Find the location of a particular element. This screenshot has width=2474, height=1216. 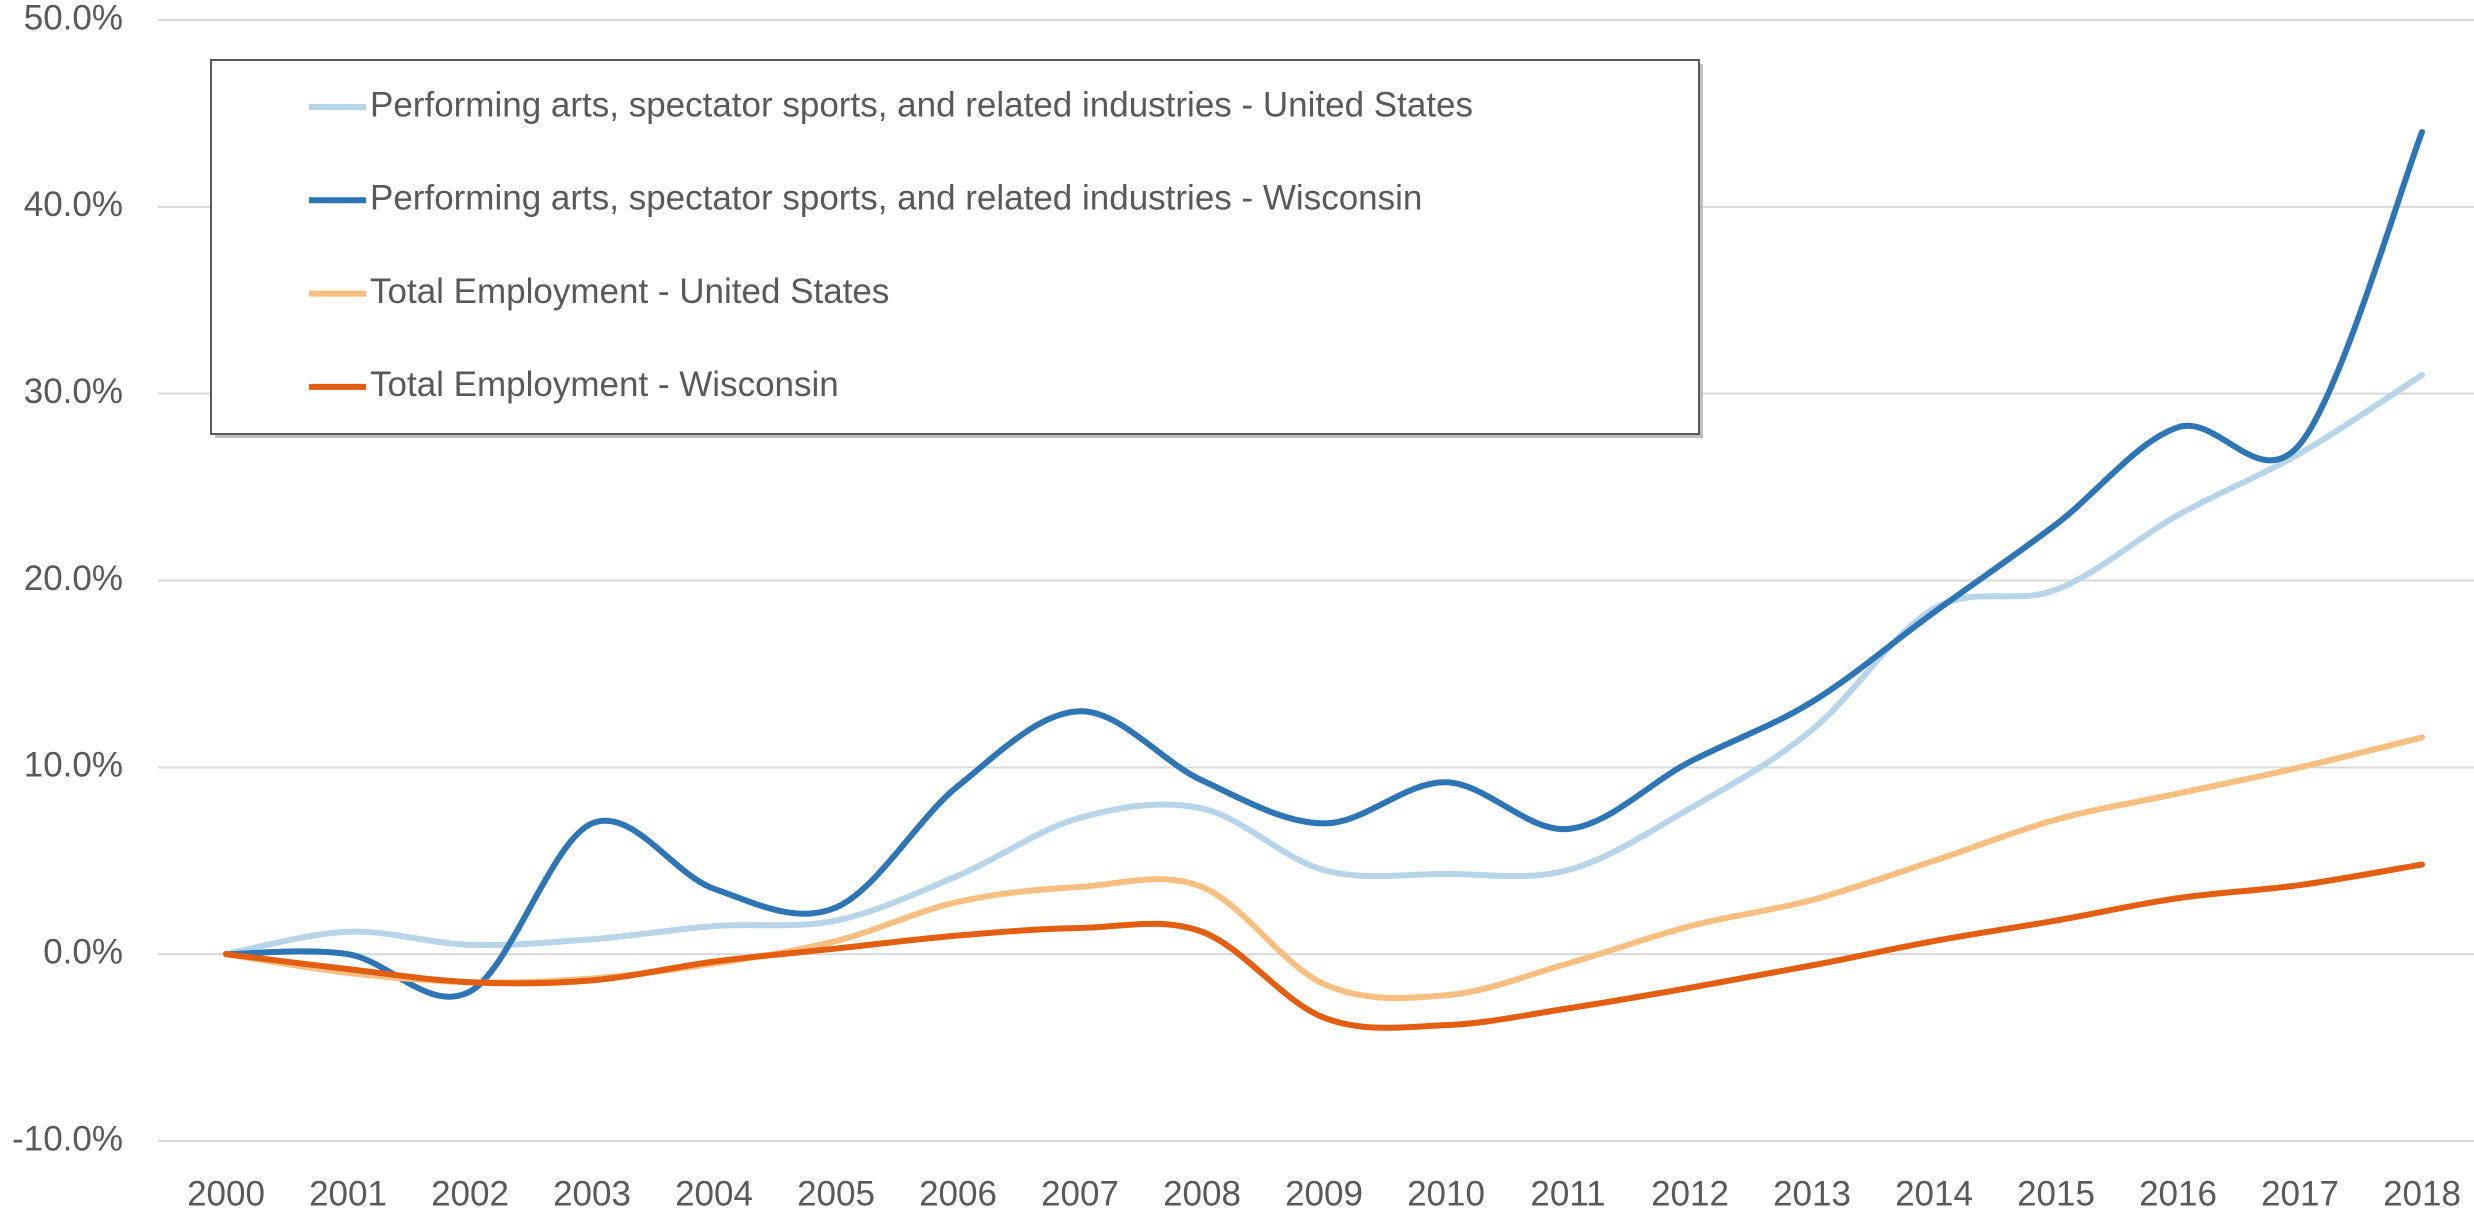

x-tick-label: 2013 is located at coordinates (1812, 1193).